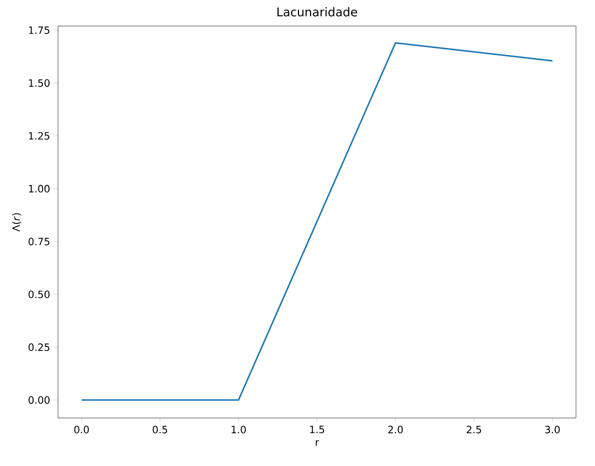  I want to click on x-tick-label: 3.0, so click(552, 430).